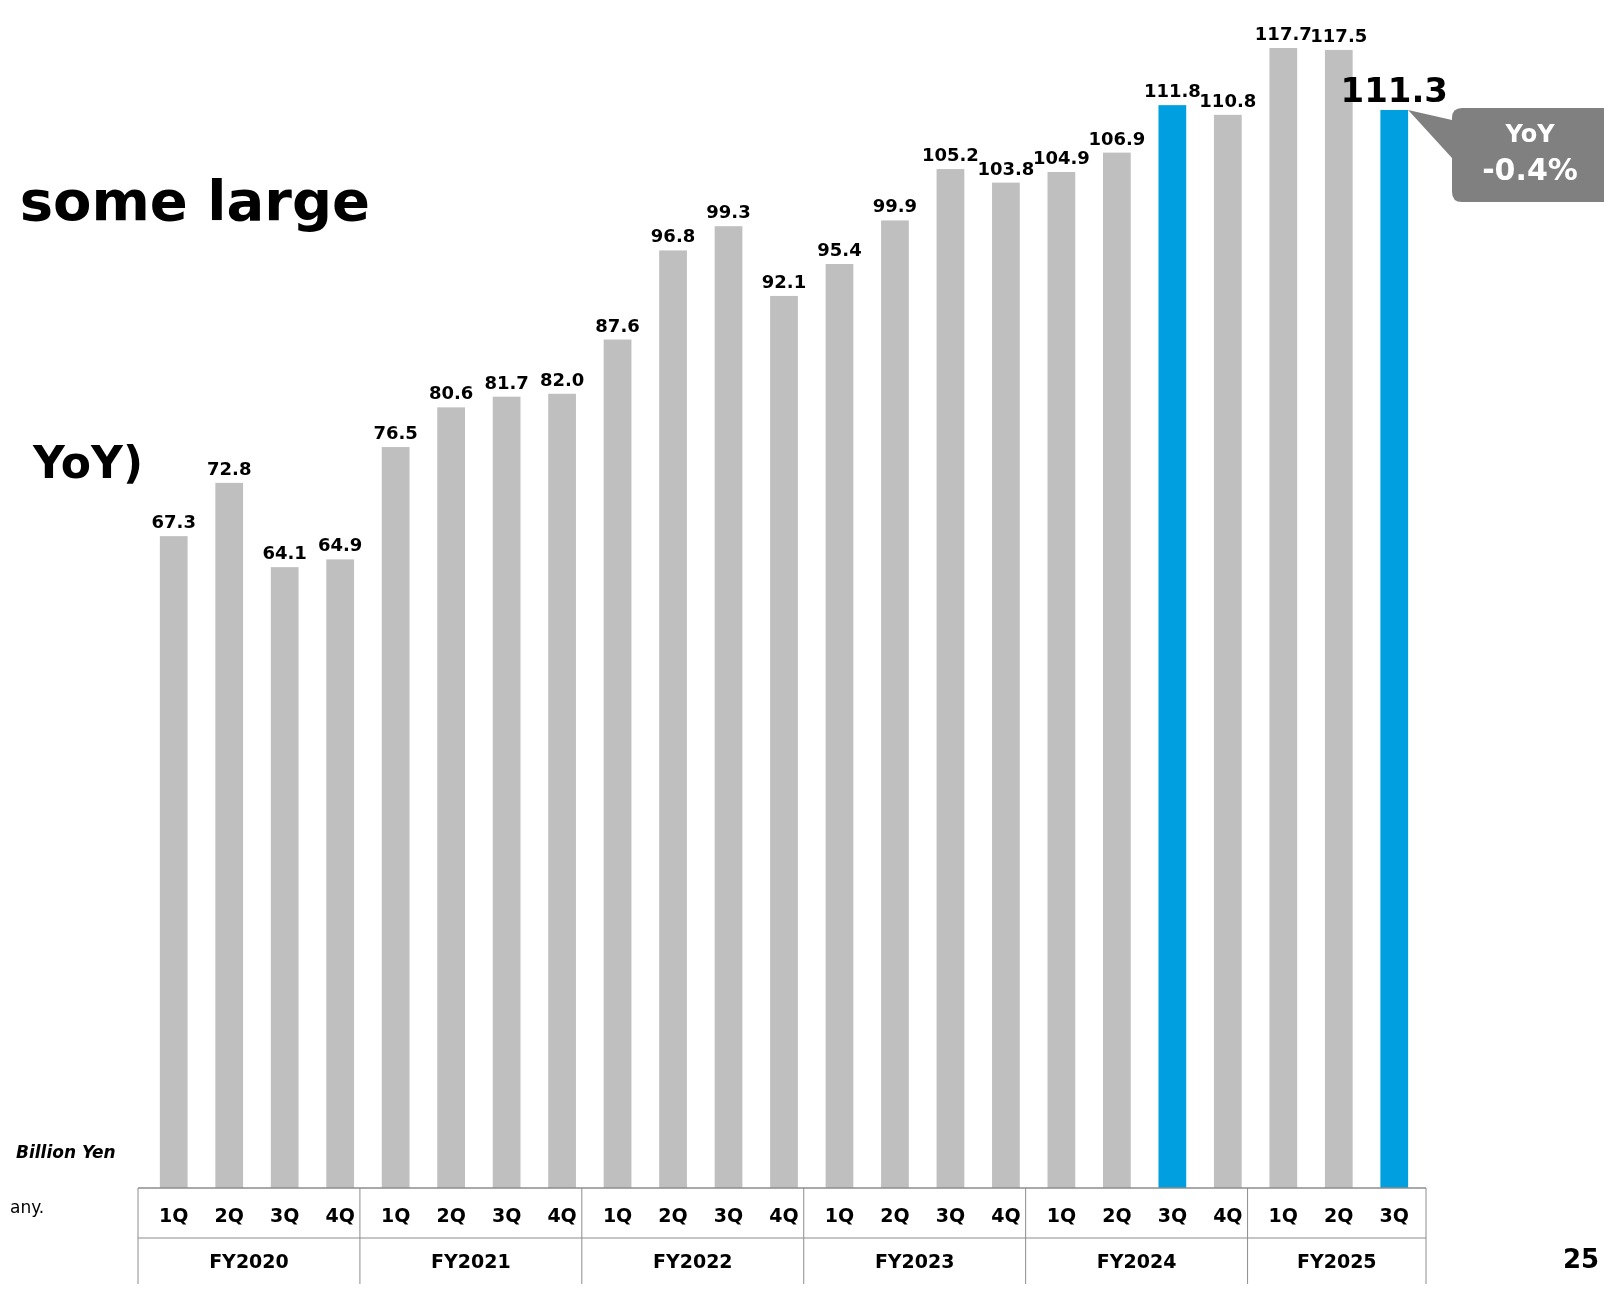  What do you see at coordinates (451, 393) in the screenshot?
I see `data-label: 80.6` at bounding box center [451, 393].